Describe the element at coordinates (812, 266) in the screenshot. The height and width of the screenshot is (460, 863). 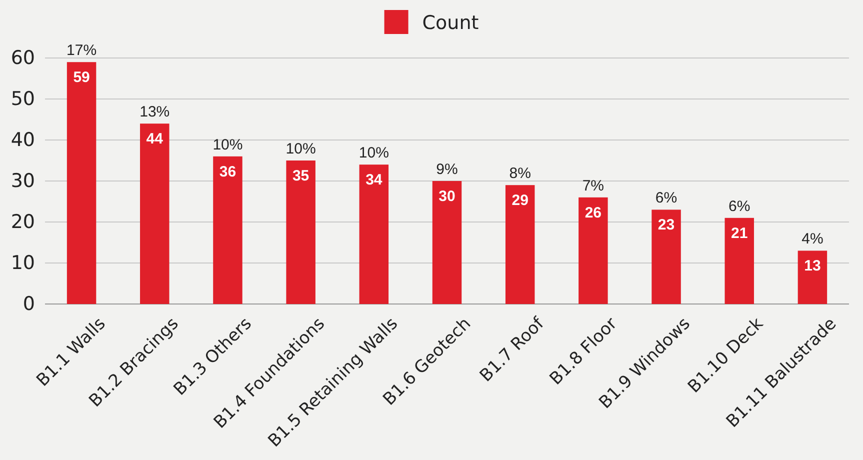
I see `data-label: 13` at that location.